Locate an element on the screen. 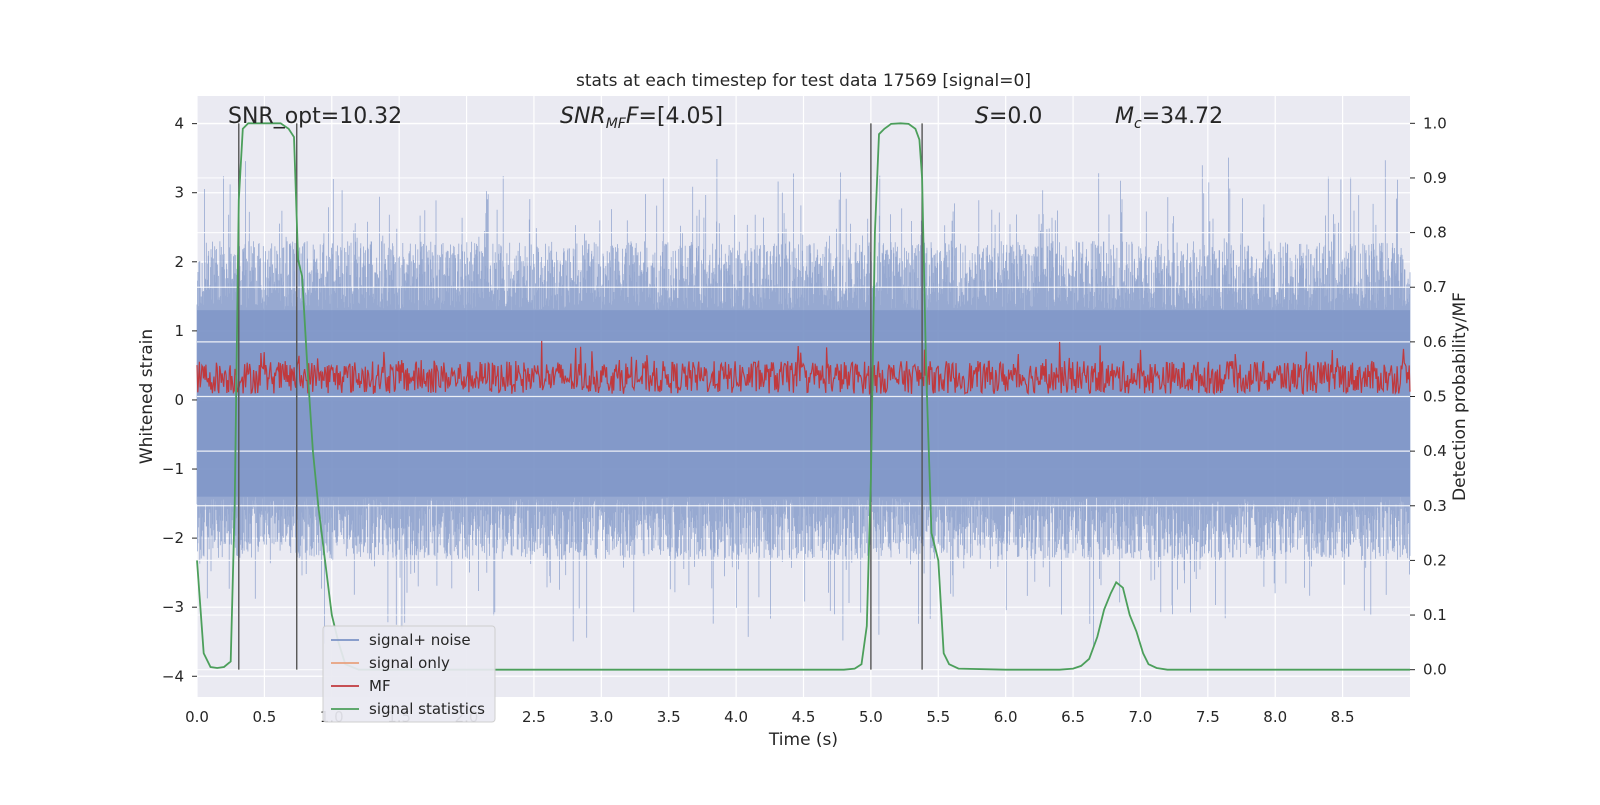 Image resolution: width=1600 pixels, height=805 pixels. legend-label: signal+ noise is located at coordinates (420, 640).